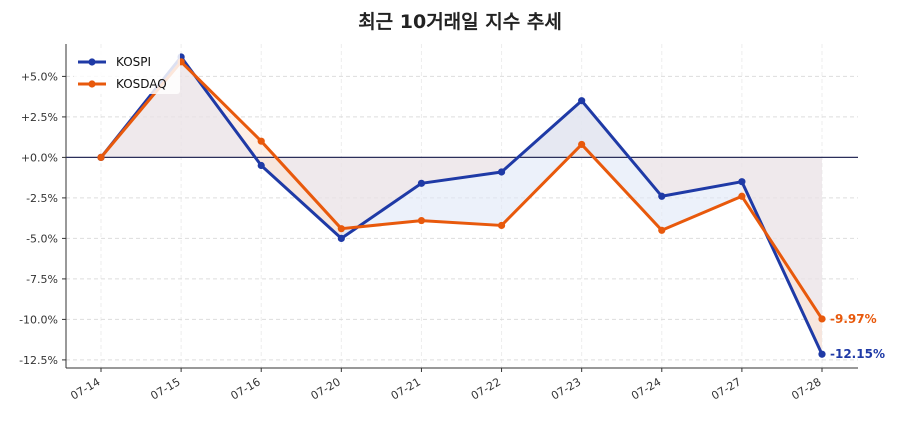 This screenshot has width=900, height=424. What do you see at coordinates (726, 388) in the screenshot?
I see `x-tick-label: 07-27` at bounding box center [726, 388].